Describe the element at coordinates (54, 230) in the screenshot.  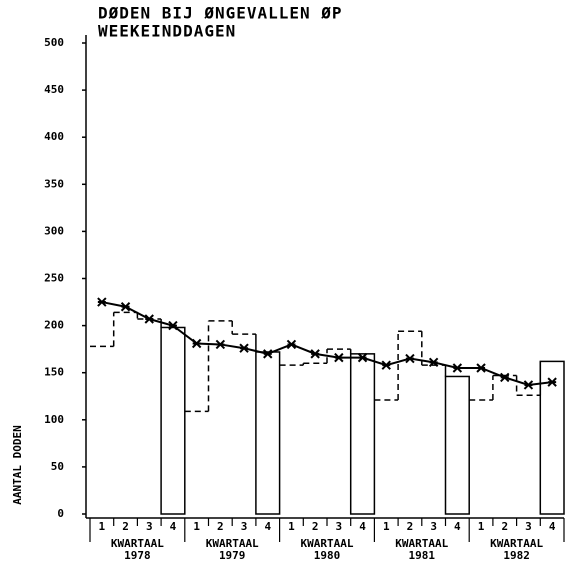
I see `y-tick-label: 300` at that location.